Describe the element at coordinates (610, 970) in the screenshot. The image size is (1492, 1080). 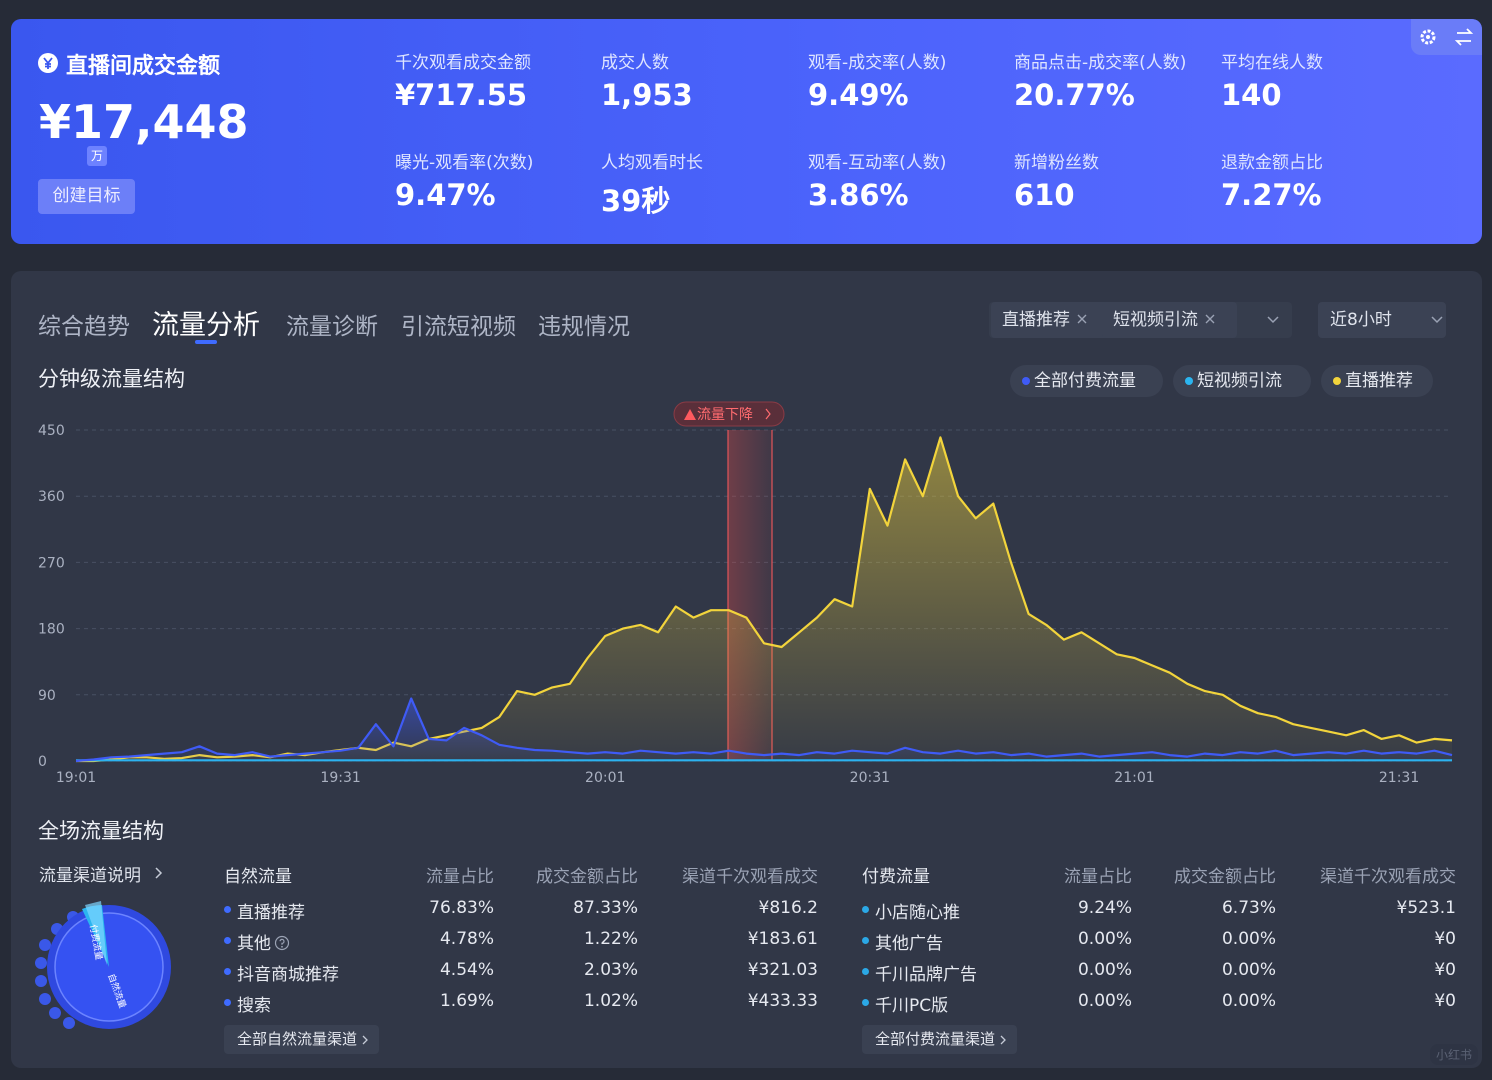
I see `channel-value: 2.03%` at that location.